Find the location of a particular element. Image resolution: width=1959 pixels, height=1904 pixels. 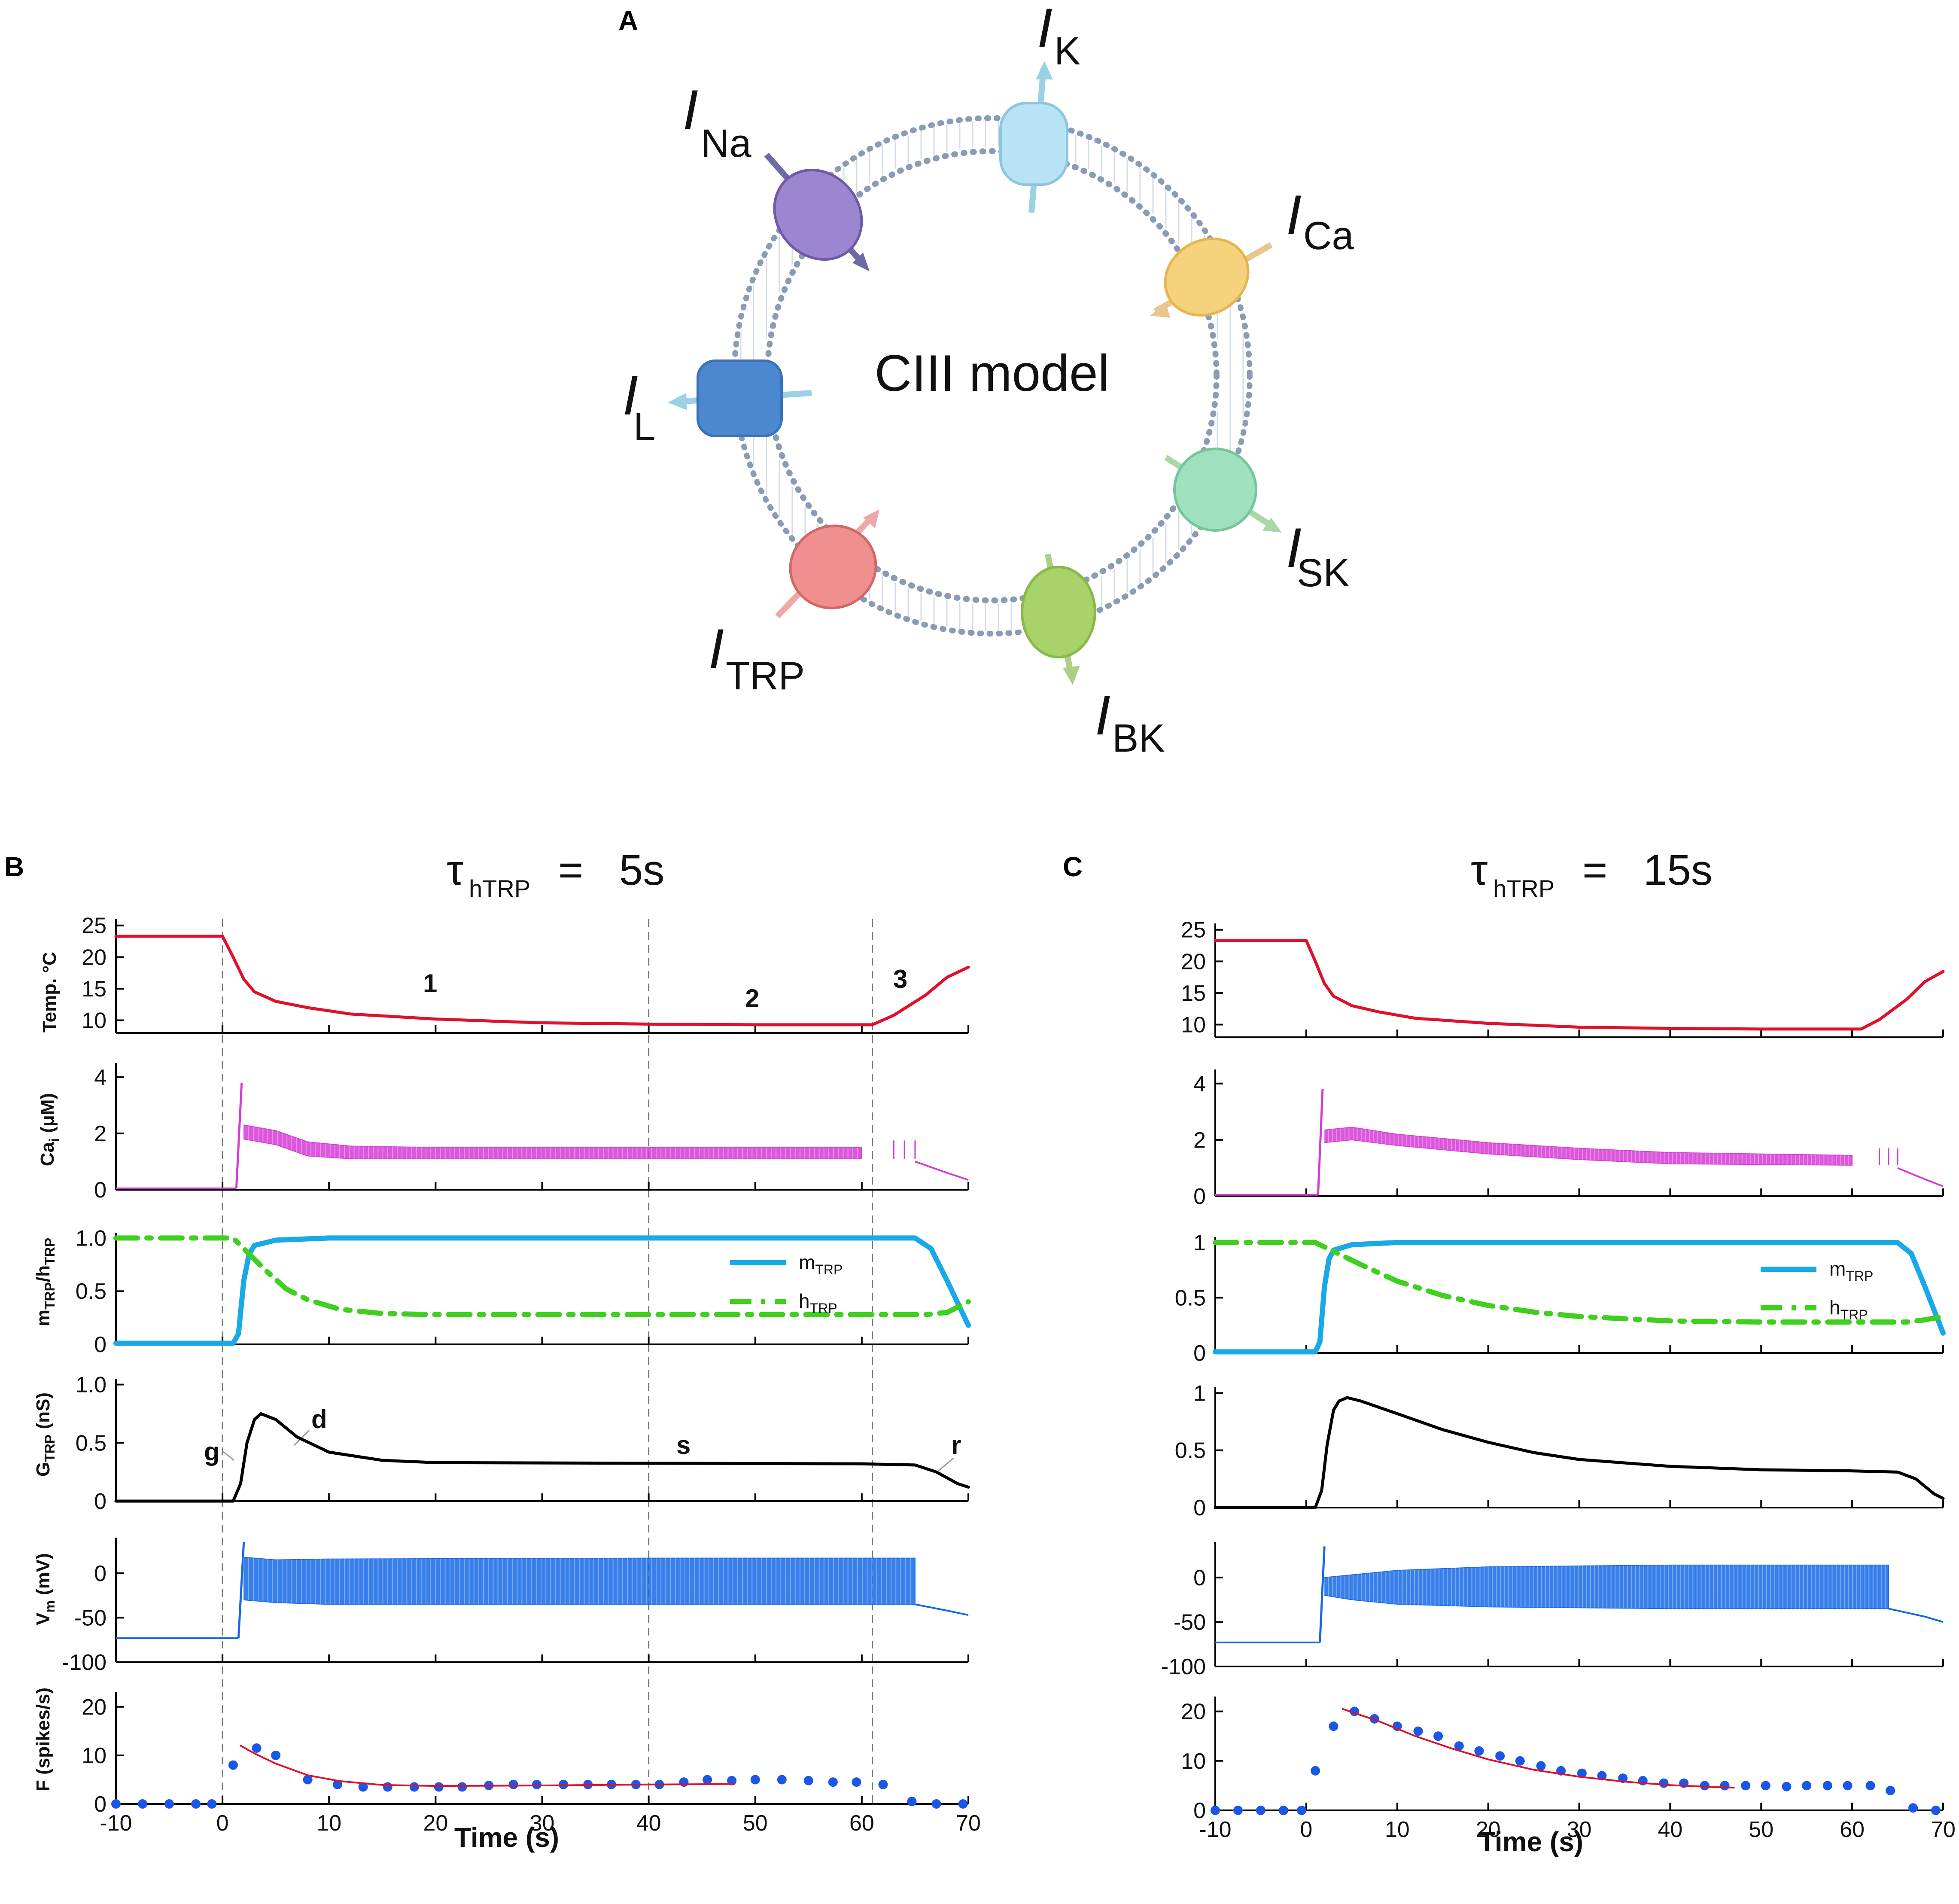

temperature-ytick-label-3: 25 is located at coordinates (94, 926).